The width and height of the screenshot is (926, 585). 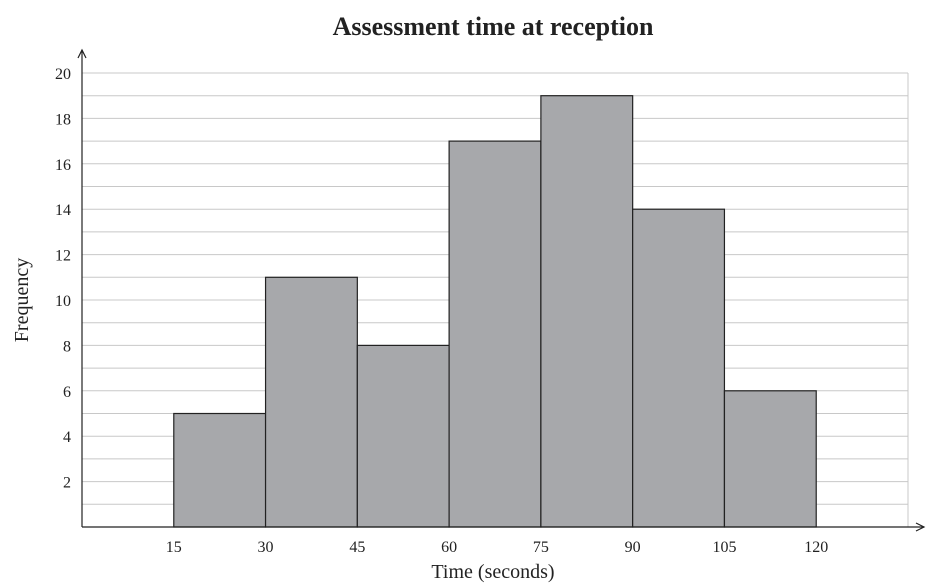 What do you see at coordinates (920, 527) in the screenshot?
I see `x-axis-arrow-icon` at bounding box center [920, 527].